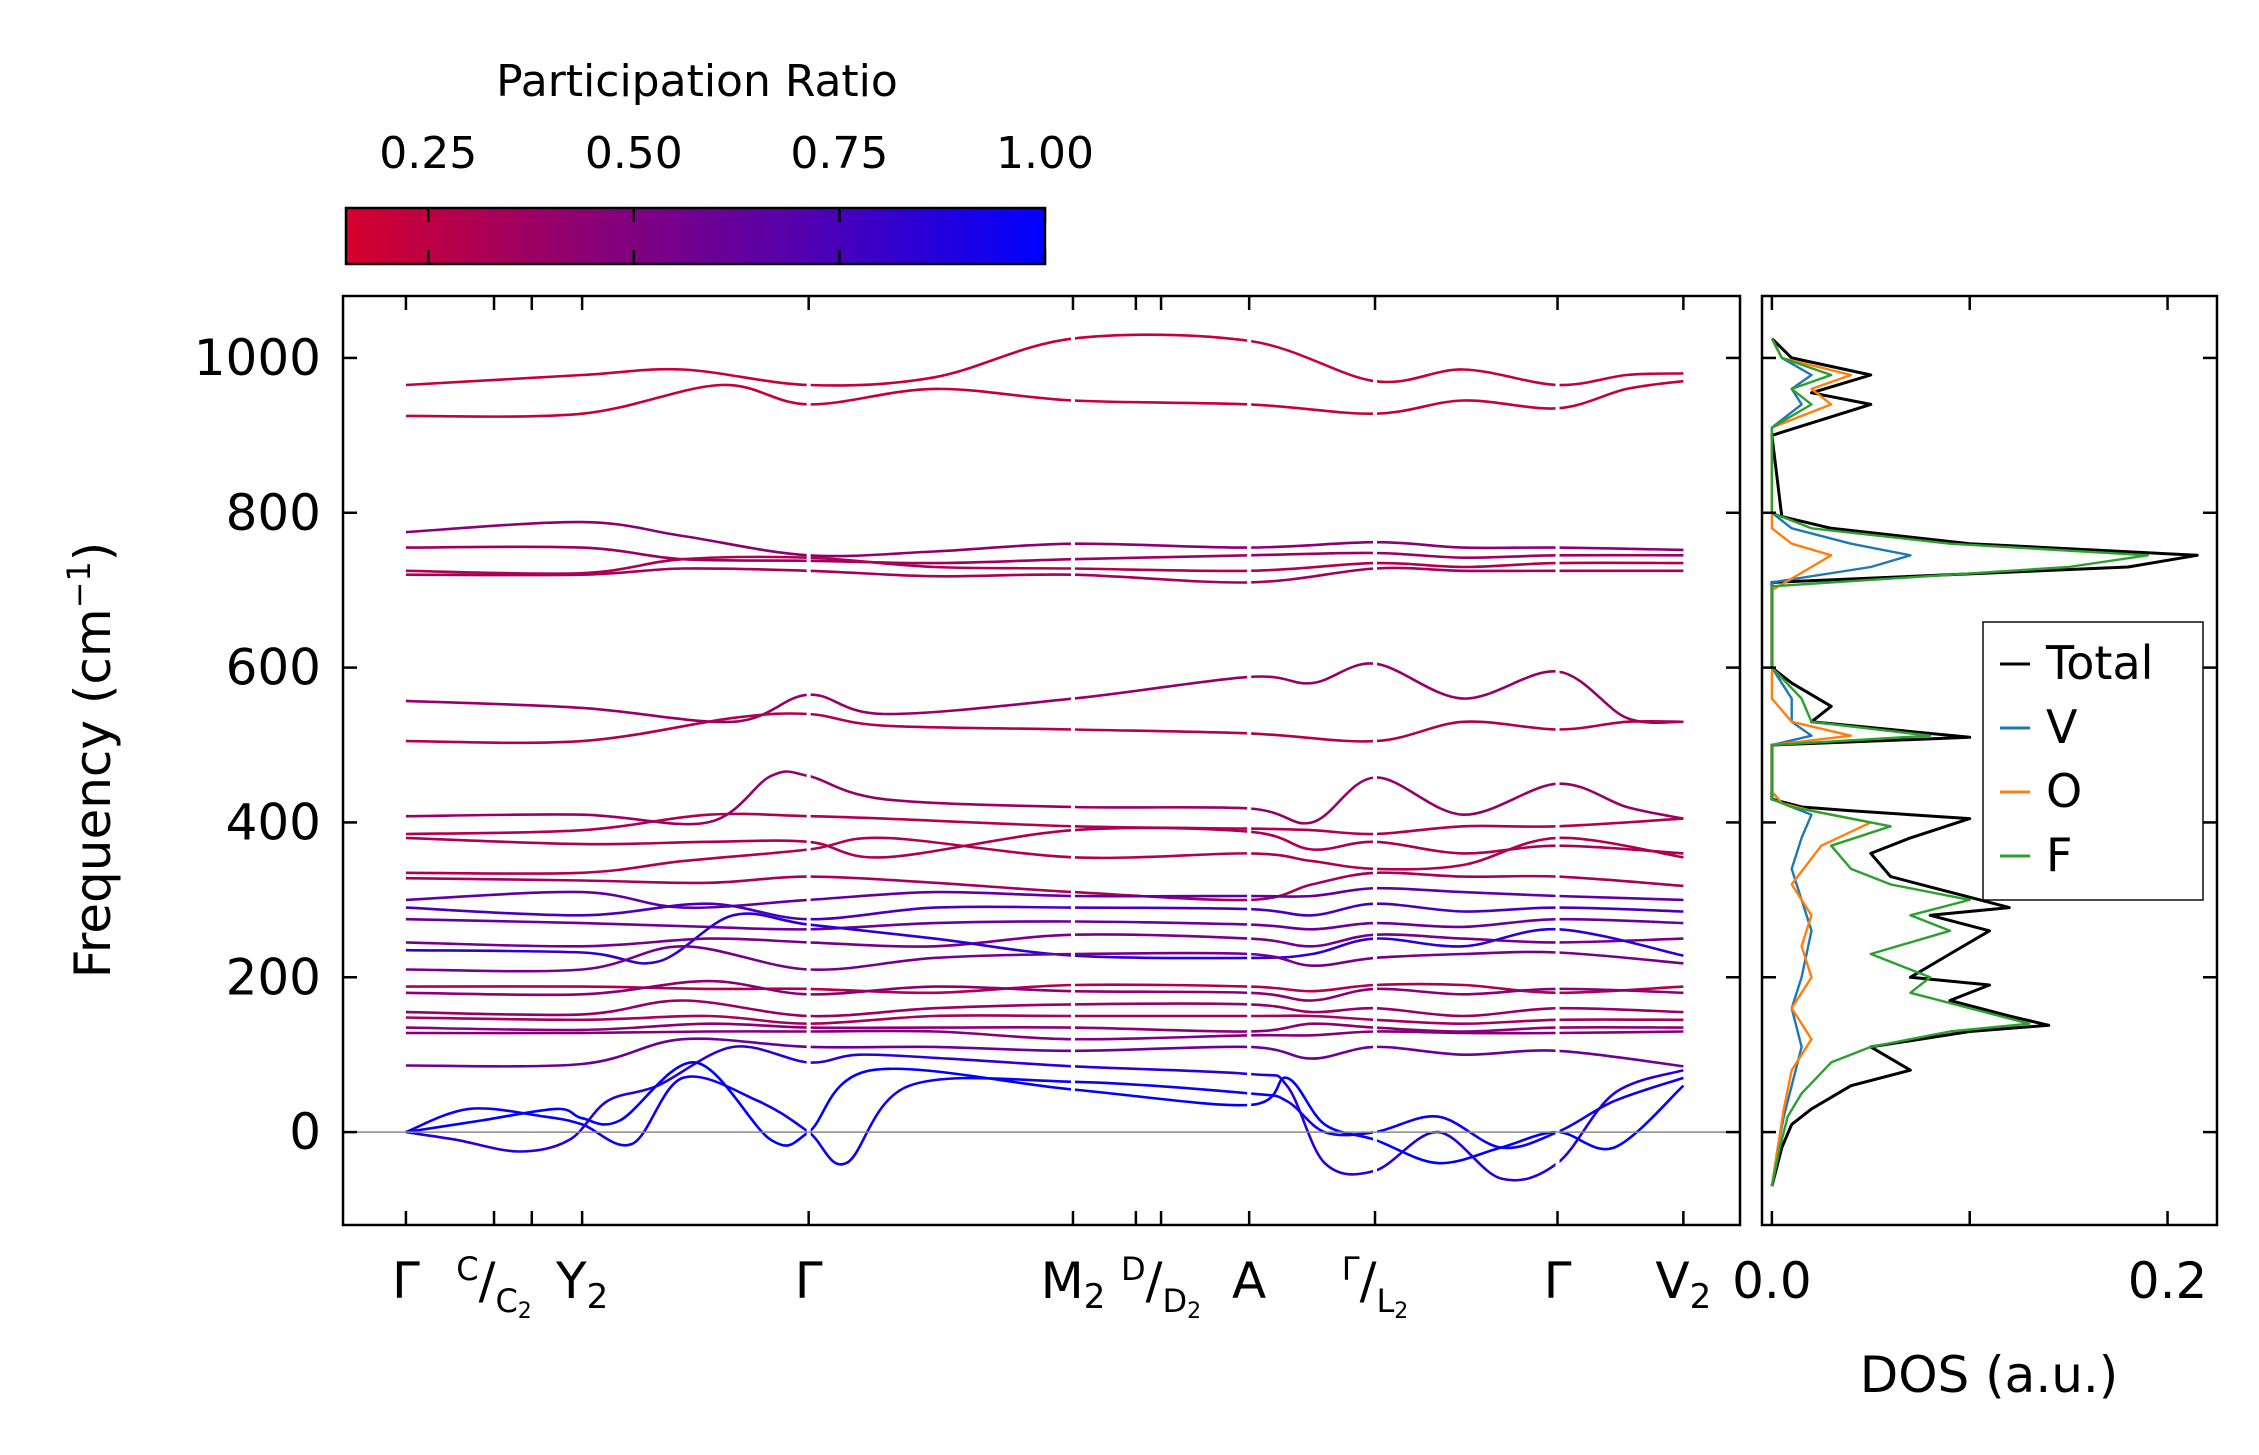 The width and height of the screenshot is (2259, 1455). I want to click on legend-frame, so click(2093, 761).